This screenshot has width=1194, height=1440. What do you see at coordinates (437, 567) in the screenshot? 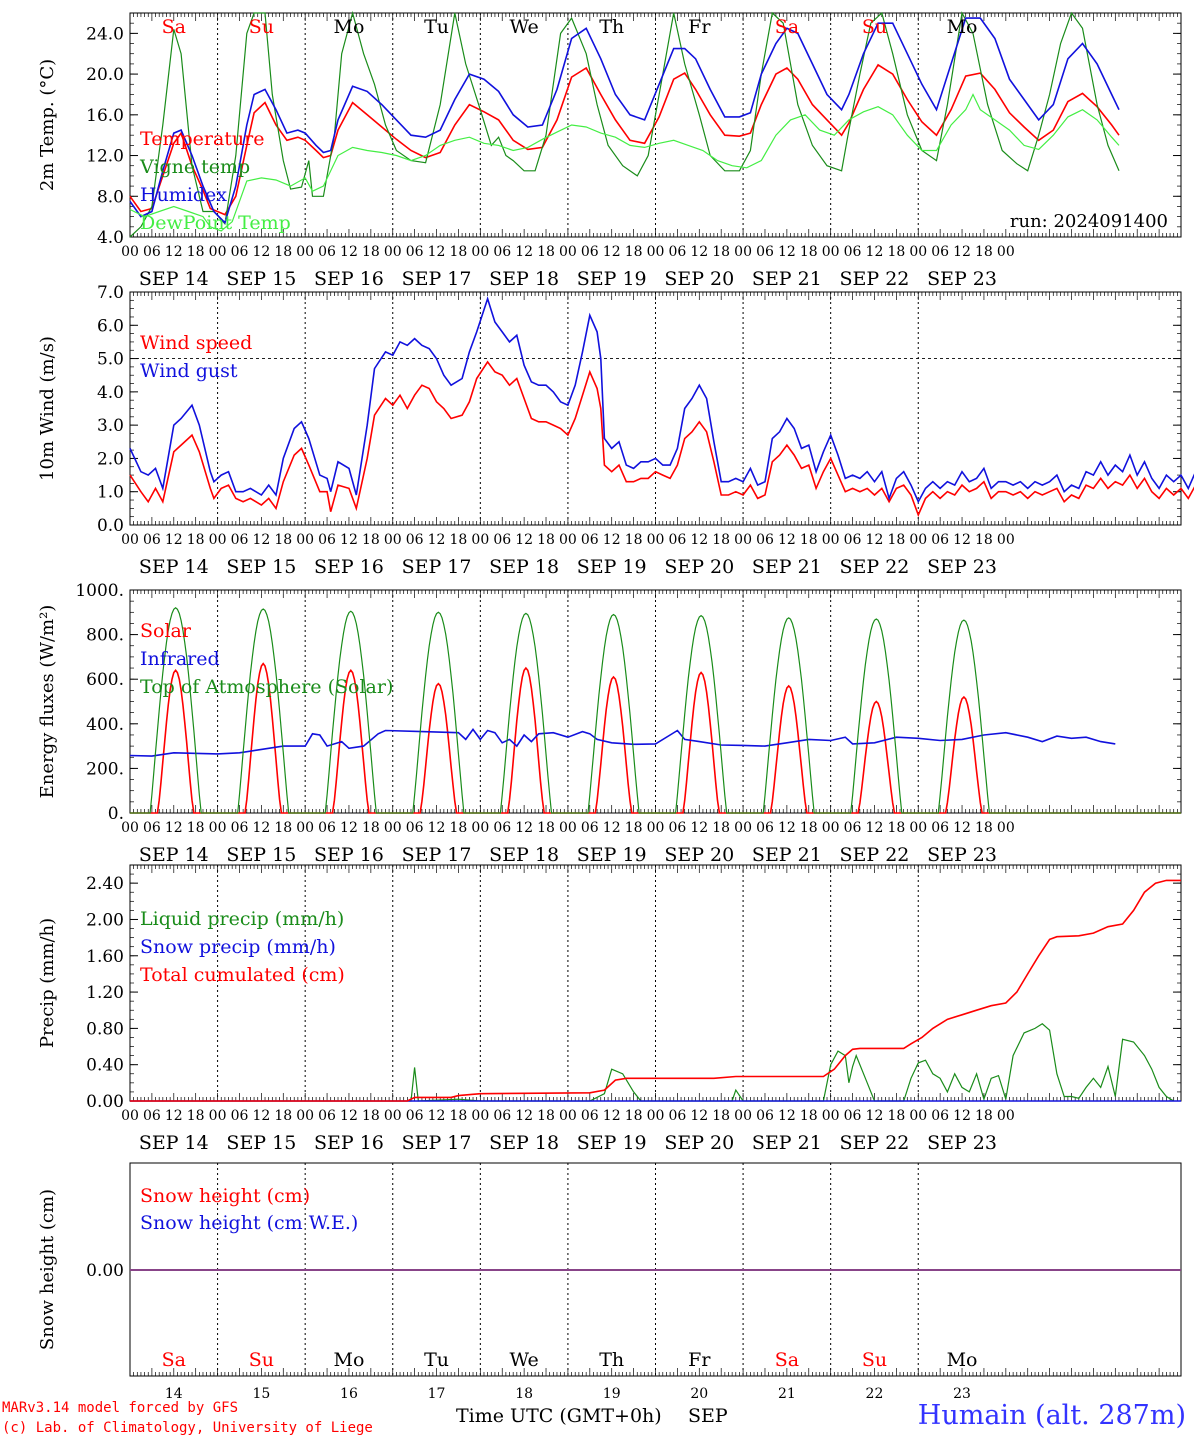
I see `date-label: SEP 17` at bounding box center [437, 567].